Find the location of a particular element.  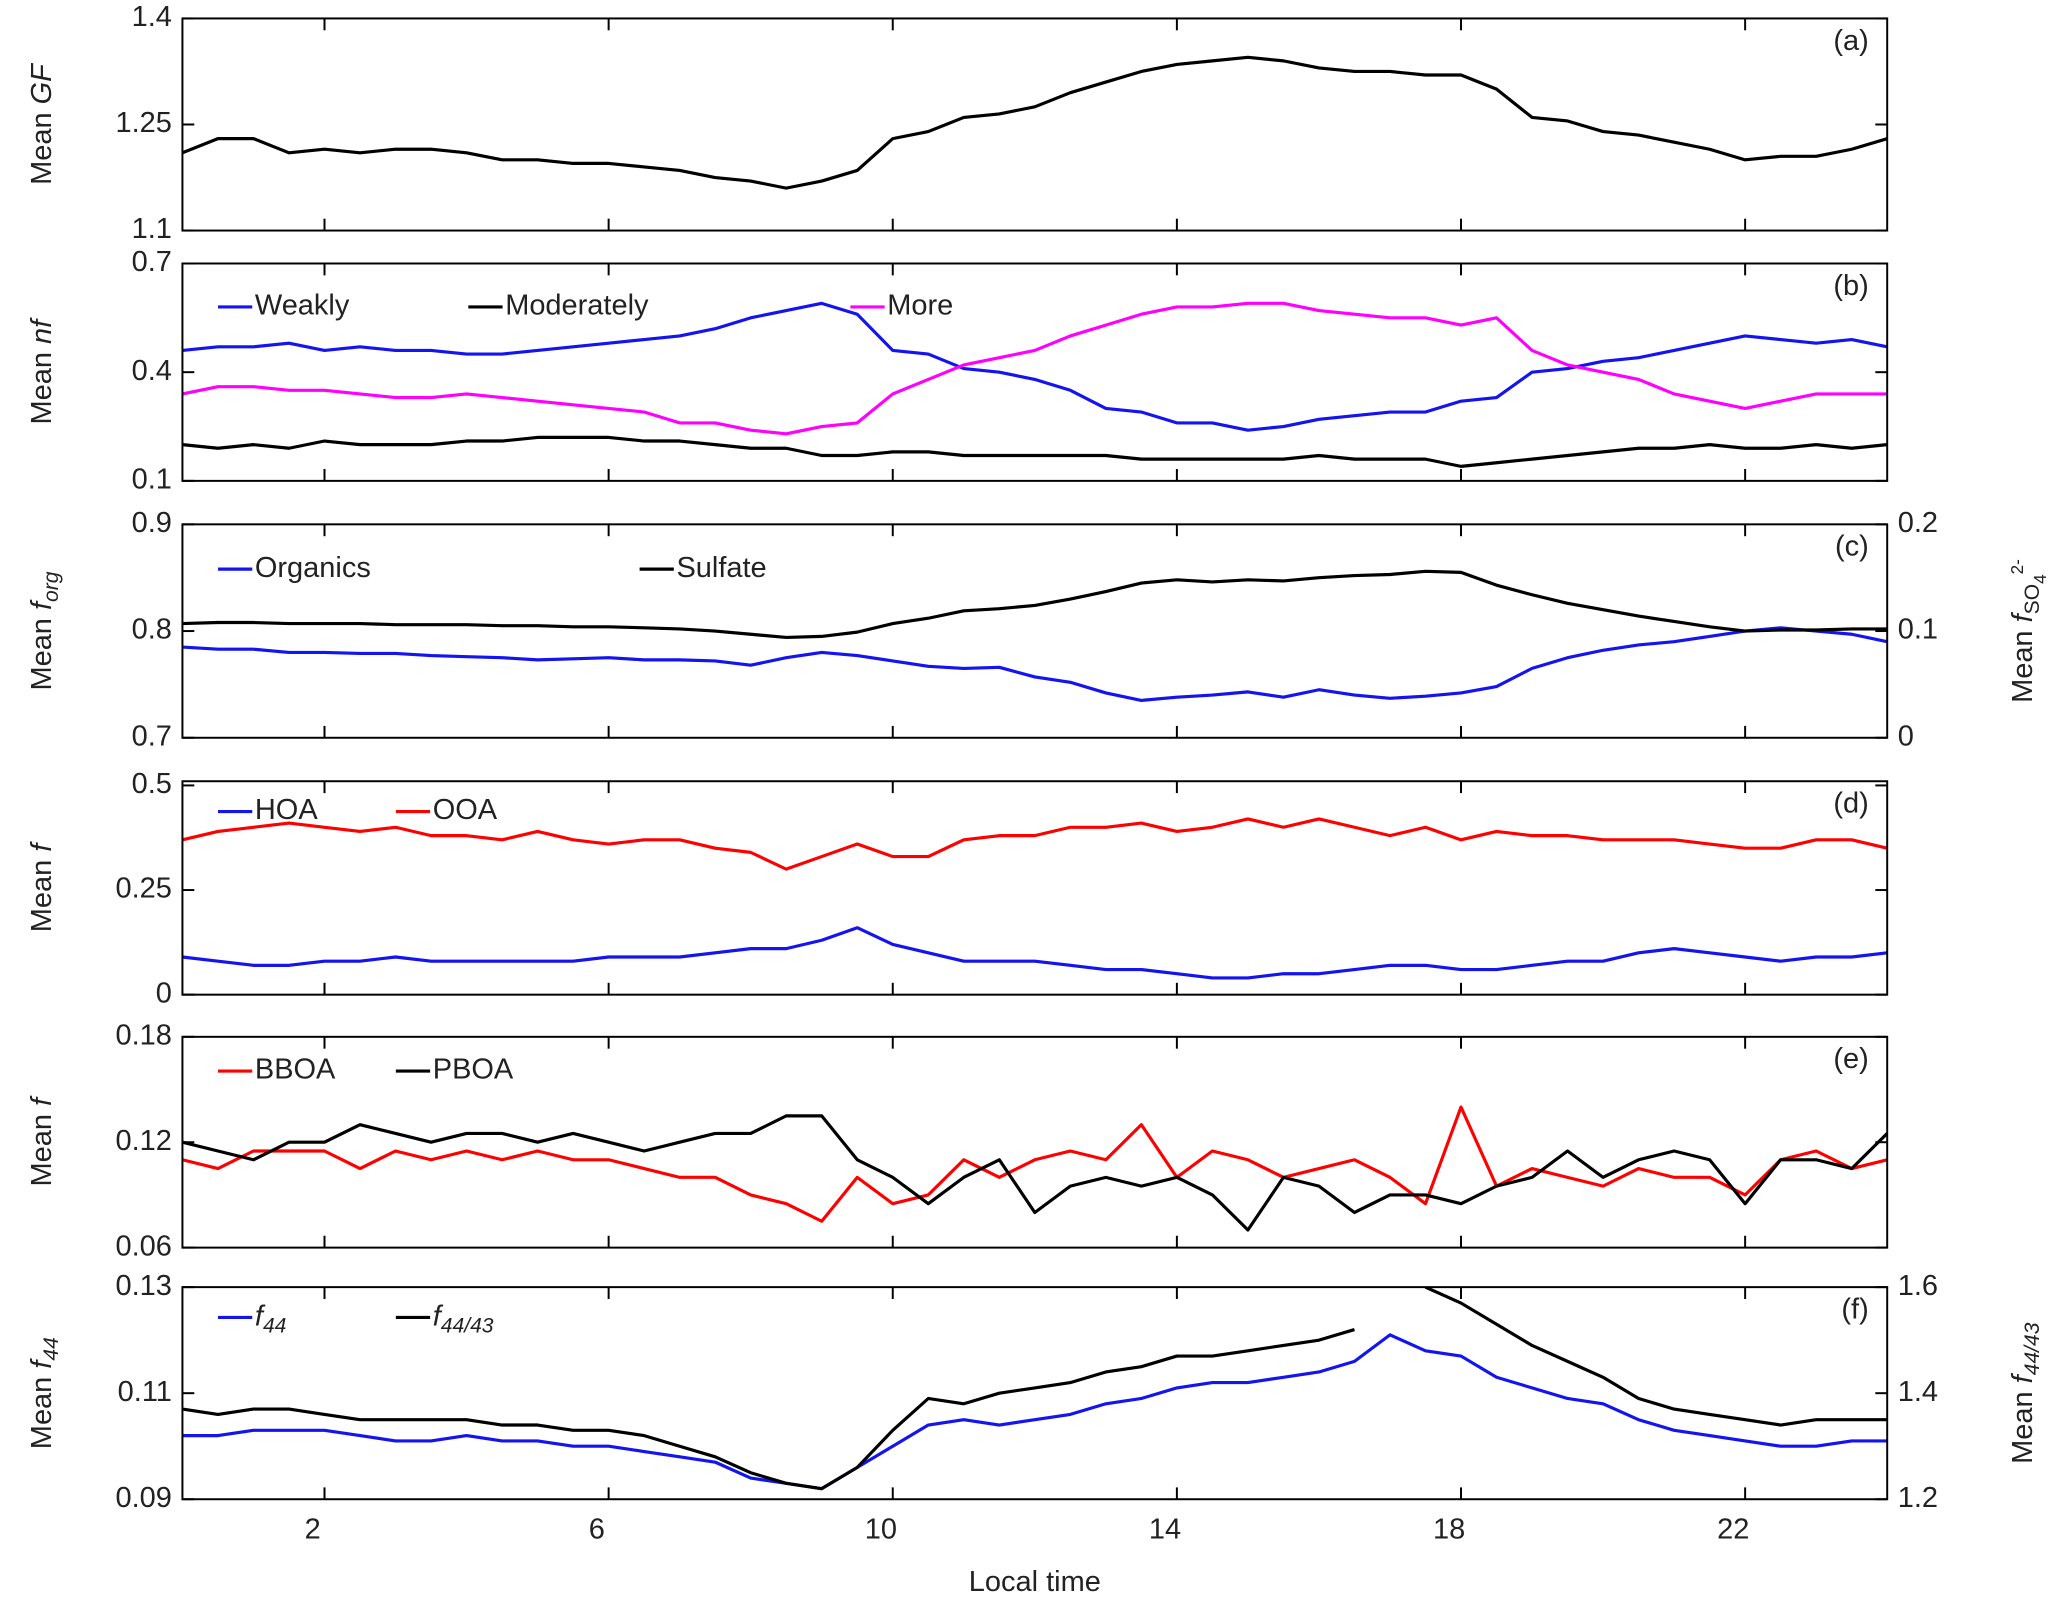

y2-axis-title-part: SO is located at coordinates (2032, 599).